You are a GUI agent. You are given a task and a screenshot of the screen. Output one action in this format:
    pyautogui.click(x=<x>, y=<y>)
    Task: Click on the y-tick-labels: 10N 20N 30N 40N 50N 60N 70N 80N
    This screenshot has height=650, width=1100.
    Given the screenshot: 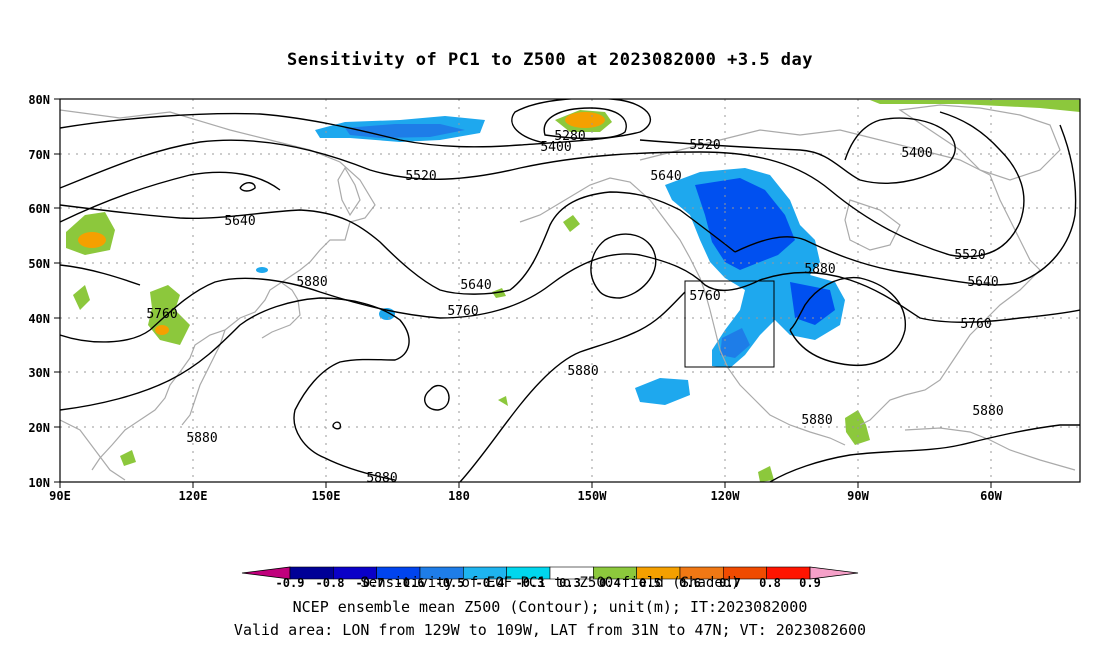 What is the action you would take?
    pyautogui.click(x=39, y=291)
    